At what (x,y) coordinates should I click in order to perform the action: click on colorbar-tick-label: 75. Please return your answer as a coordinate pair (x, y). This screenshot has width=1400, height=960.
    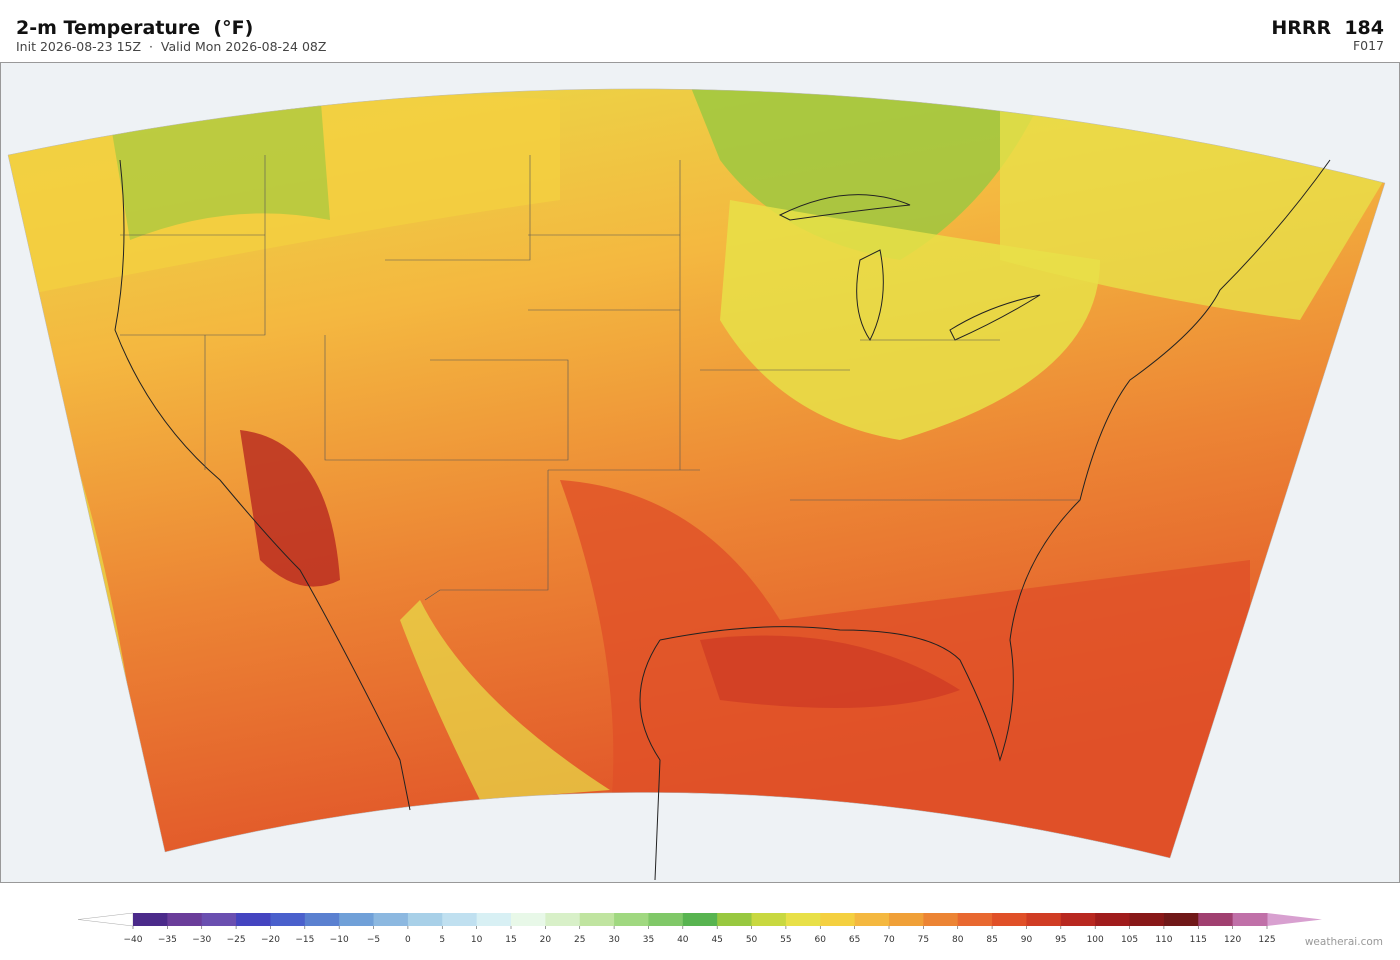
    Looking at the image, I should click on (923, 940).